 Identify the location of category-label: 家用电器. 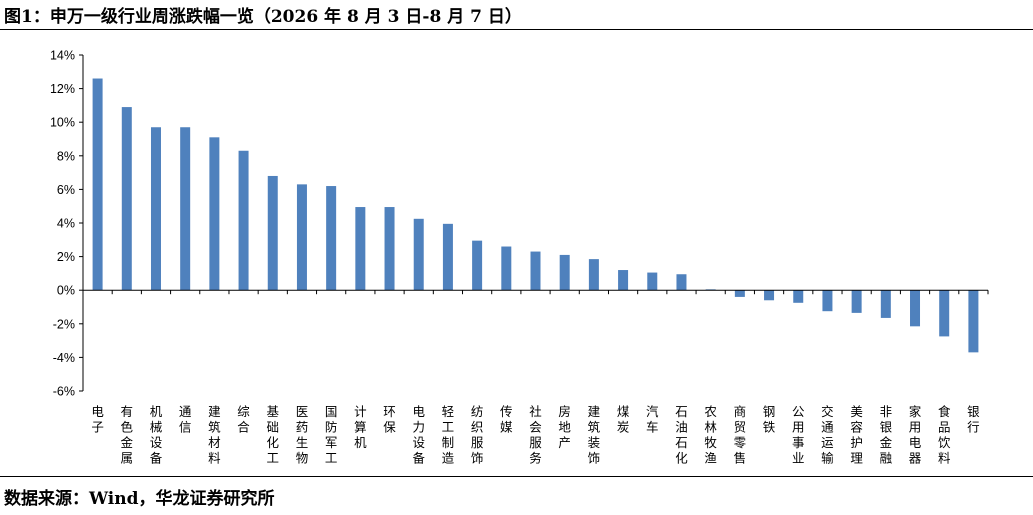
(915, 435).